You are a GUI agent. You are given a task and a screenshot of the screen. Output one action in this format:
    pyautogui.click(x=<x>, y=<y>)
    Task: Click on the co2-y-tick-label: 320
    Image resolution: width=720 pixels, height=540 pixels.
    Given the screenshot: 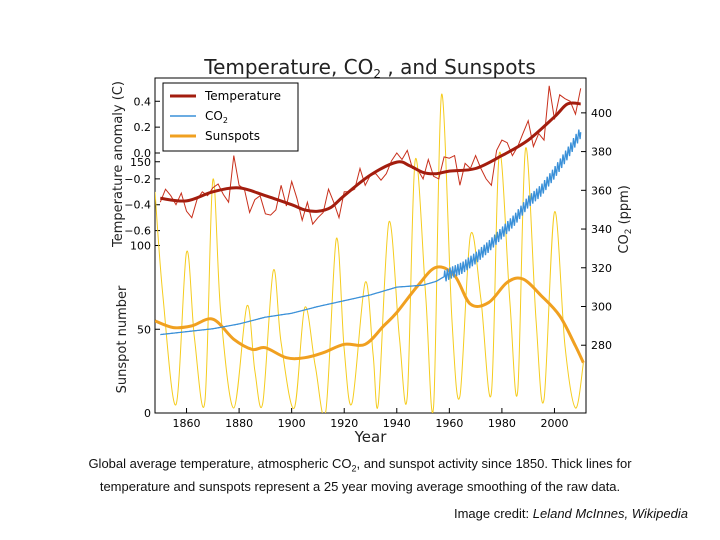 What is the action you would take?
    pyautogui.click(x=601, y=268)
    